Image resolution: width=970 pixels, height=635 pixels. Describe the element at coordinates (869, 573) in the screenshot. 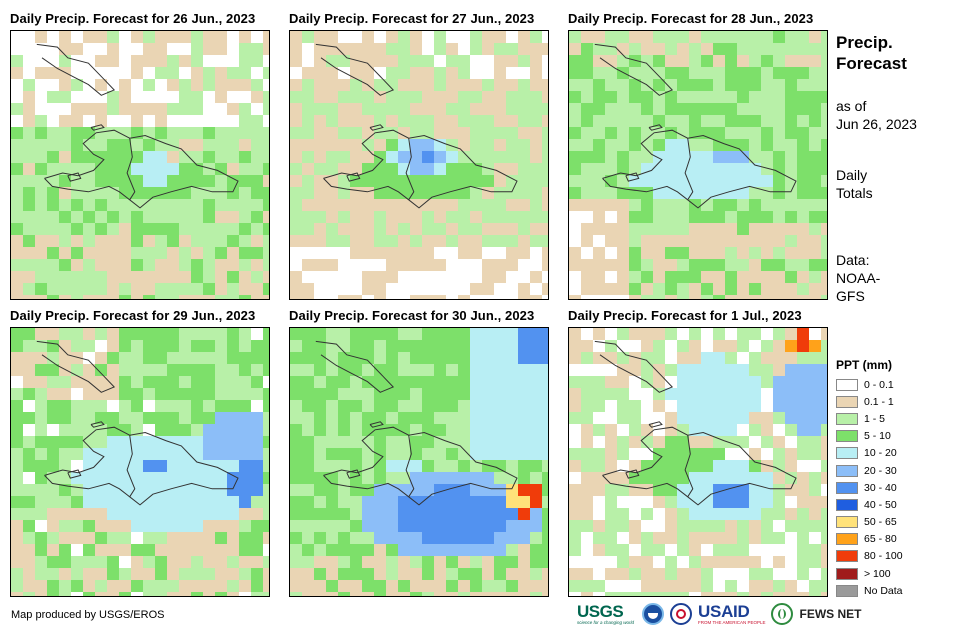

I see `legend-item: > 100` at that location.